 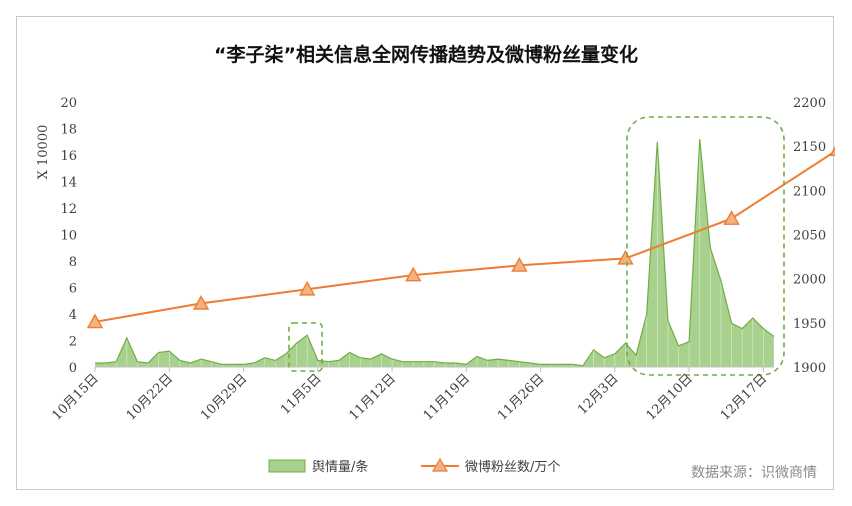 I want to click on y-right-tick-4: 2100, so click(x=809, y=191).